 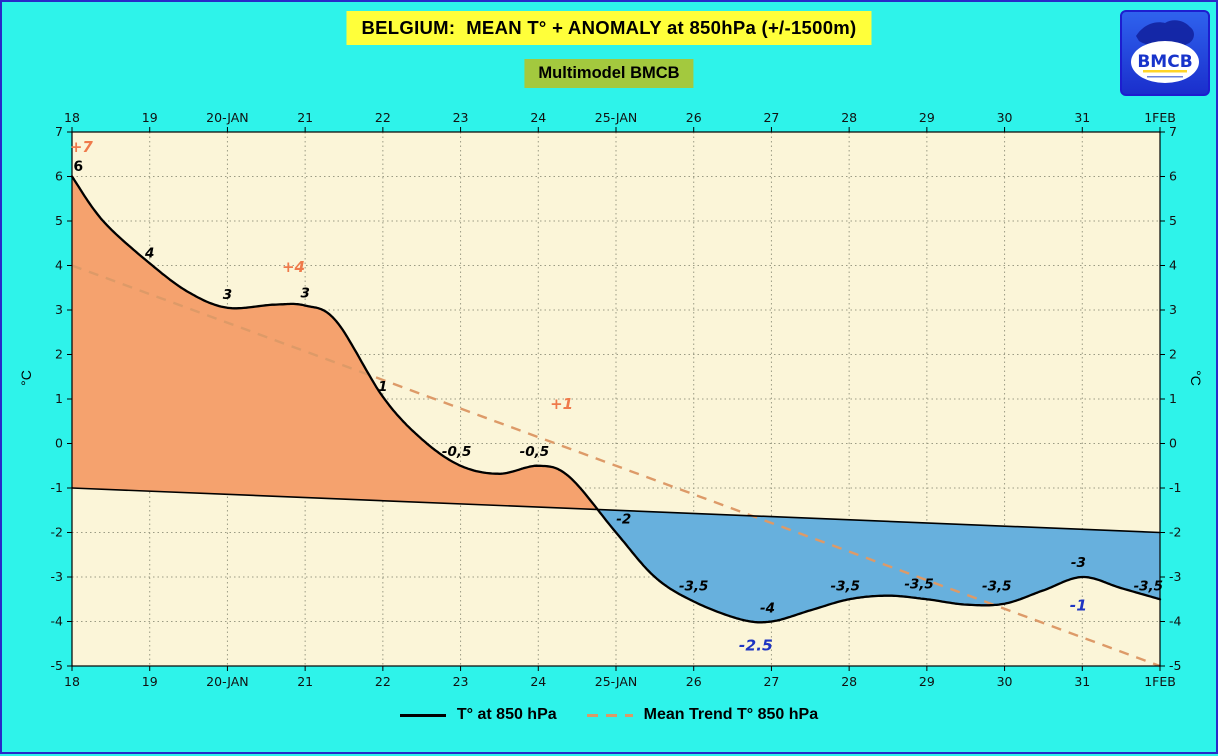 What do you see at coordinates (422, 715) in the screenshot?
I see `legend-key-solid-line` at bounding box center [422, 715].